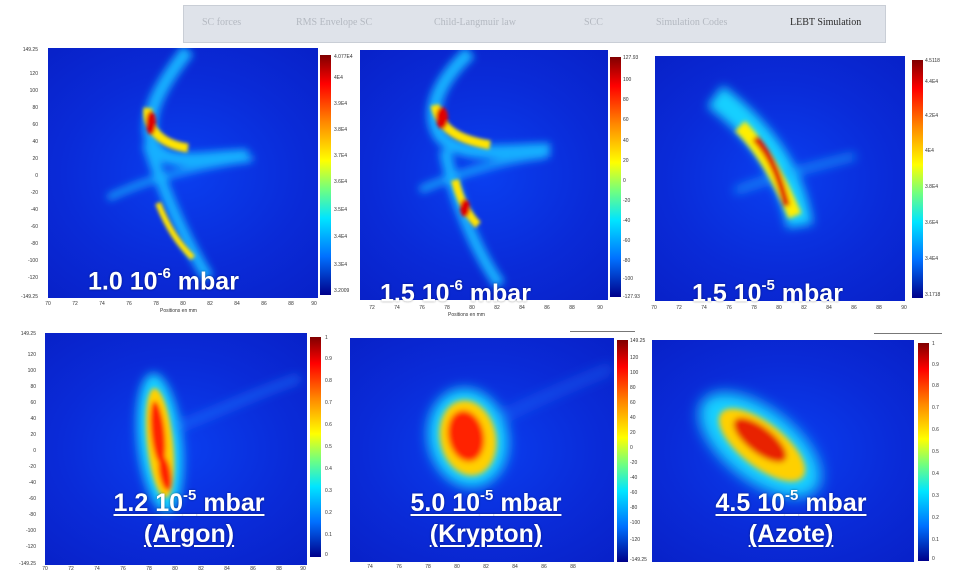 The image size is (955, 572). I want to click on nav-item-lebt-simulation: LEBT Simulation, so click(826, 22).